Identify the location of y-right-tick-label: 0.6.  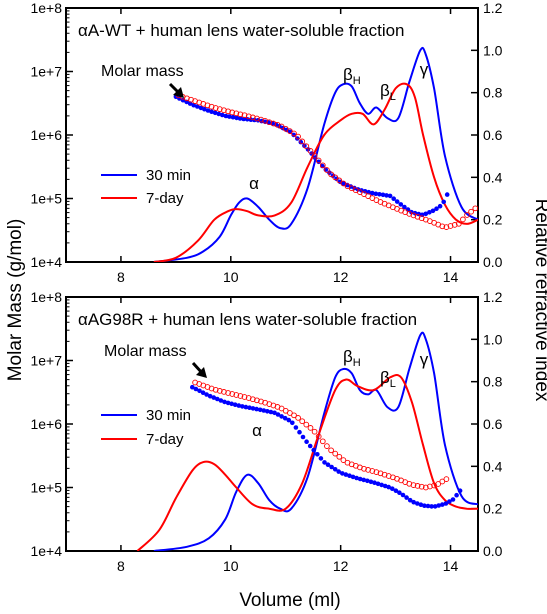
(493, 135).